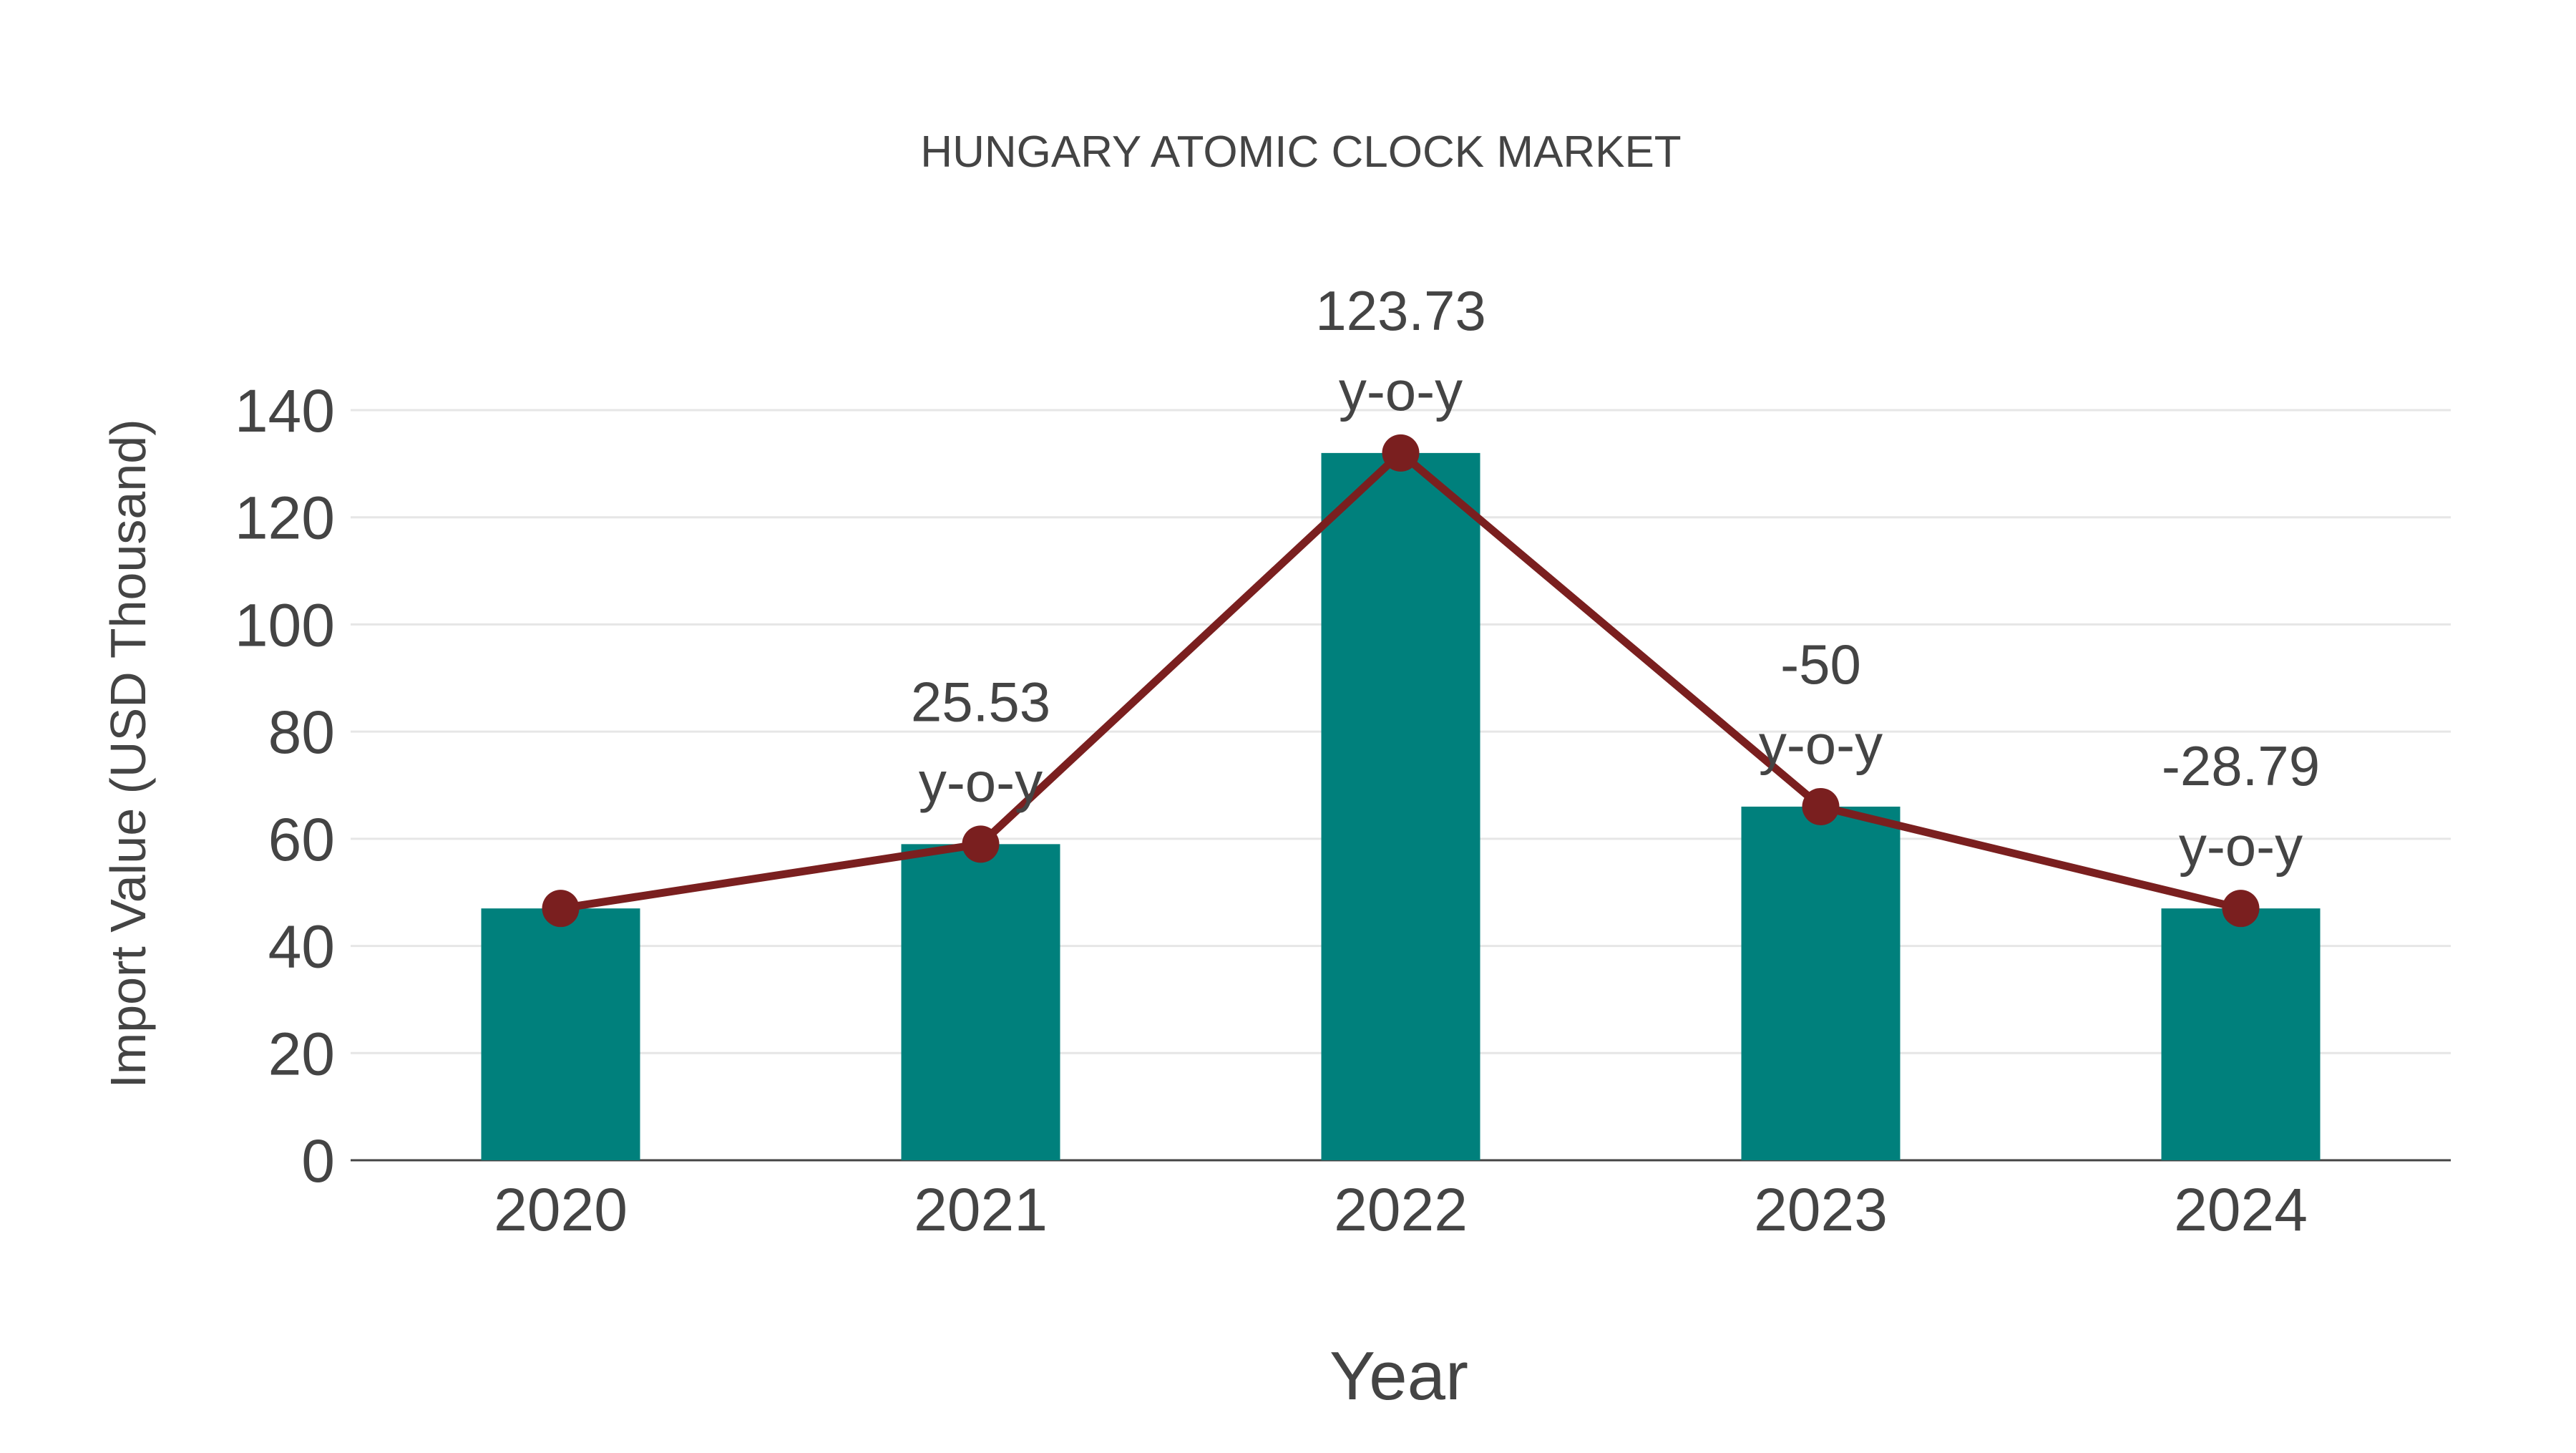  What do you see at coordinates (1821, 983) in the screenshot?
I see `bar-2023` at bounding box center [1821, 983].